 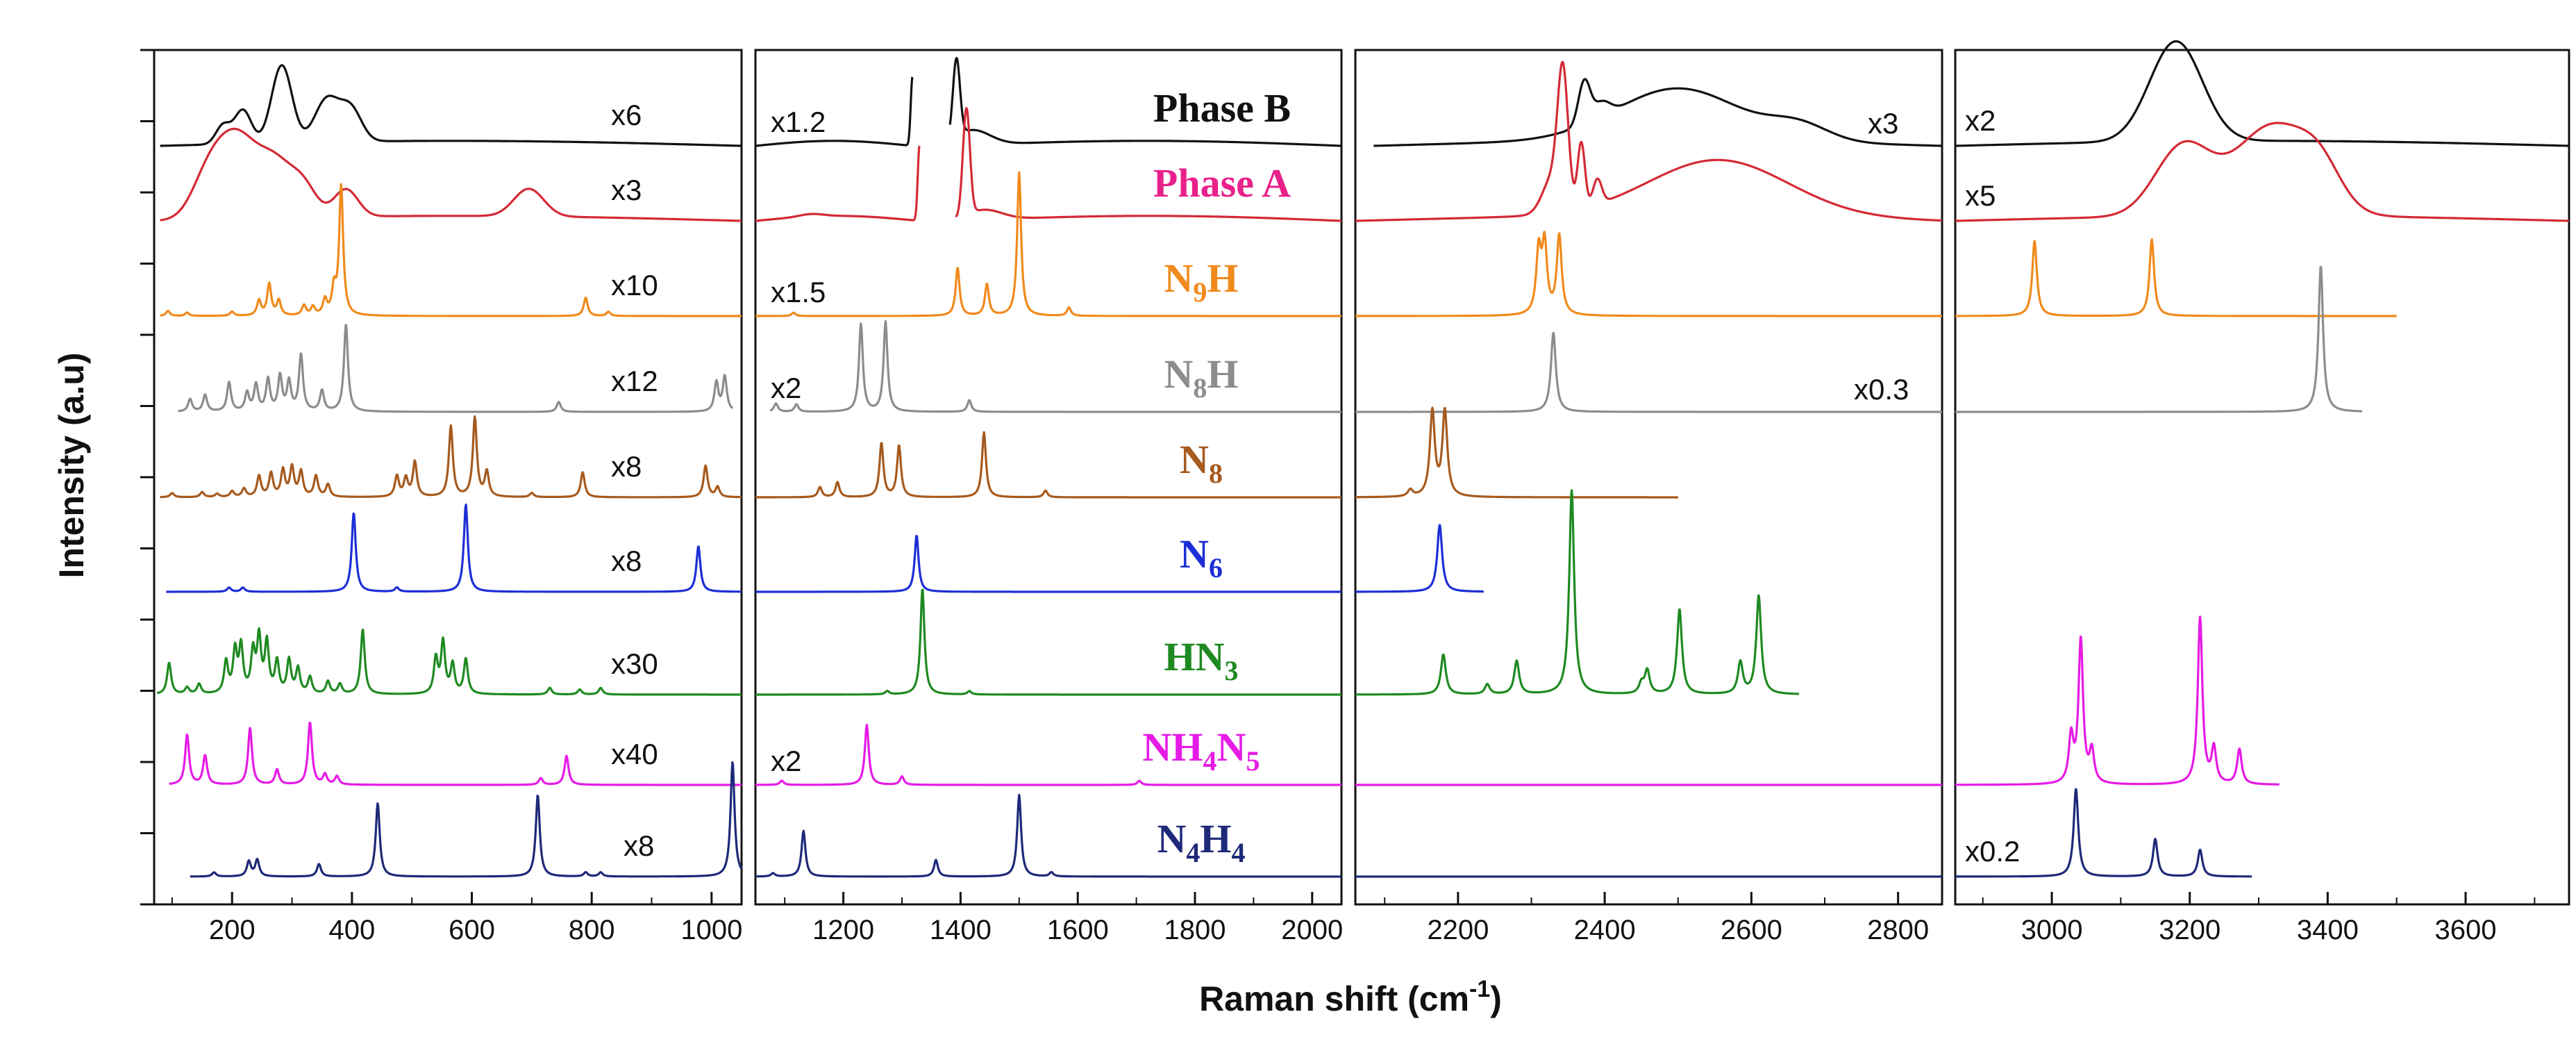 What do you see at coordinates (786, 761) in the screenshot?
I see `scale-label-nh4n5-p2: x2` at bounding box center [786, 761].